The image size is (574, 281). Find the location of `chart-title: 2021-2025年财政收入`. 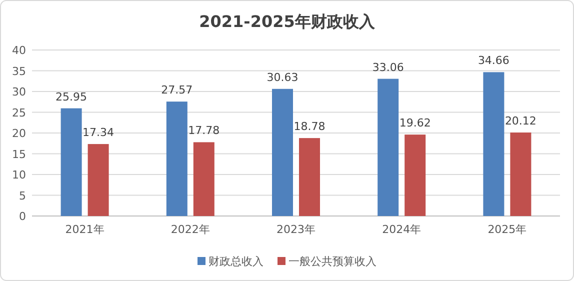

chart-title: 2021-2025年财政收入 is located at coordinates (287, 21).